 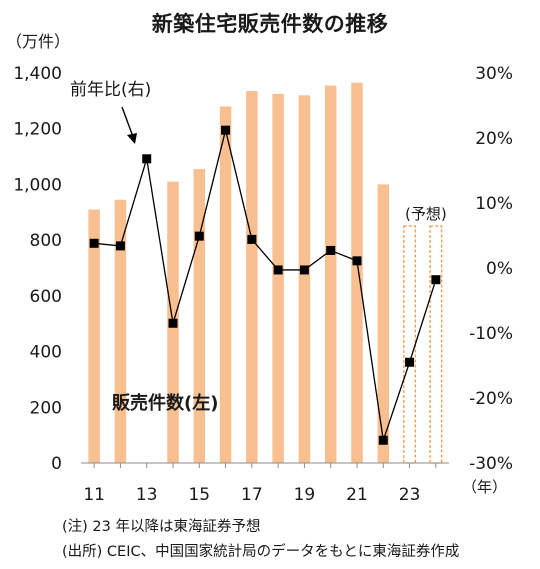 I want to click on x-tick-label: 11, so click(x=94, y=495).